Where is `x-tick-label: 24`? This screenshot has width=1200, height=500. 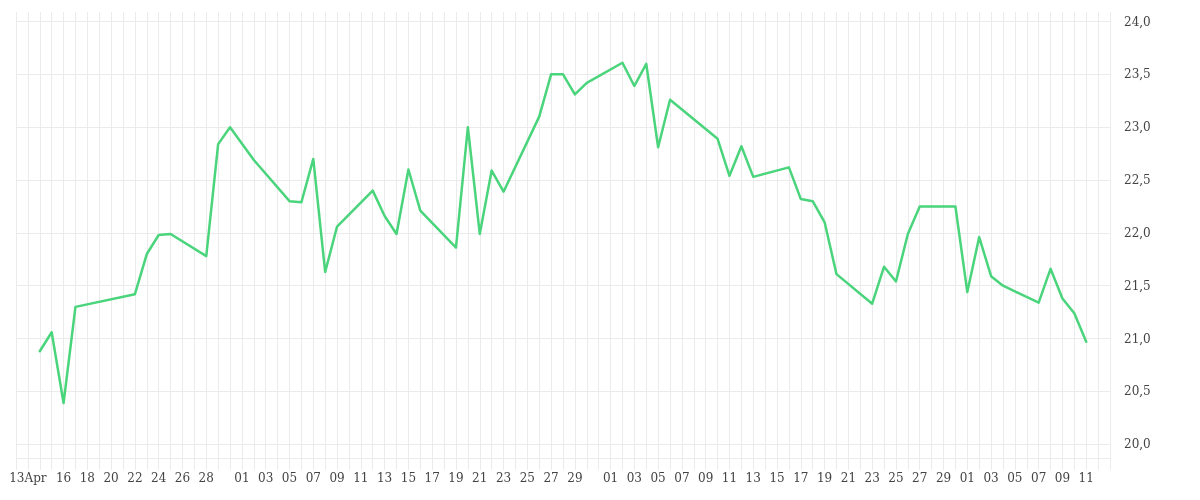 x-tick-label: 24 is located at coordinates (159, 478).